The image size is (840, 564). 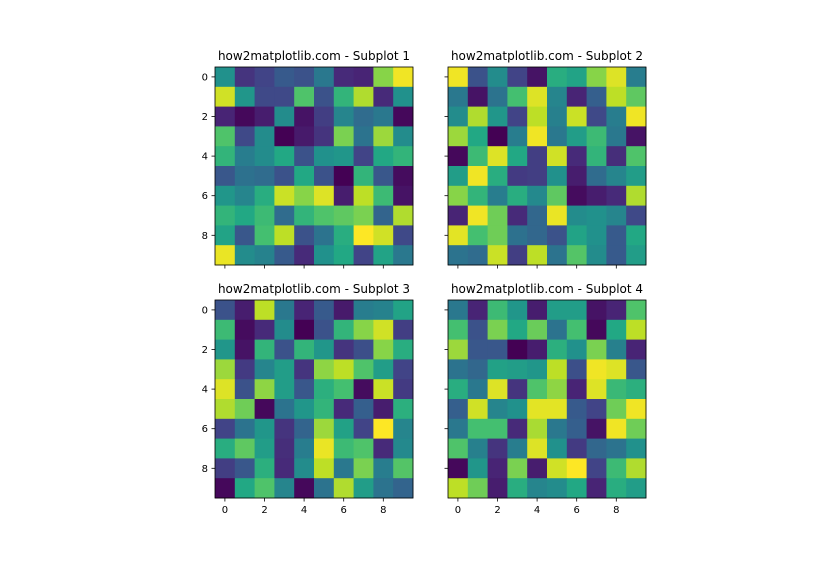 I want to click on x-tick-label: 0, so click(x=225, y=510).